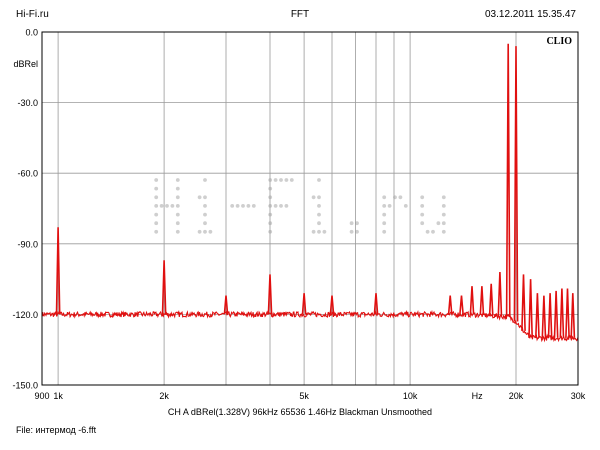  I want to click on header-timestamp: 03.12.2011 15.35.47, so click(530, 14).